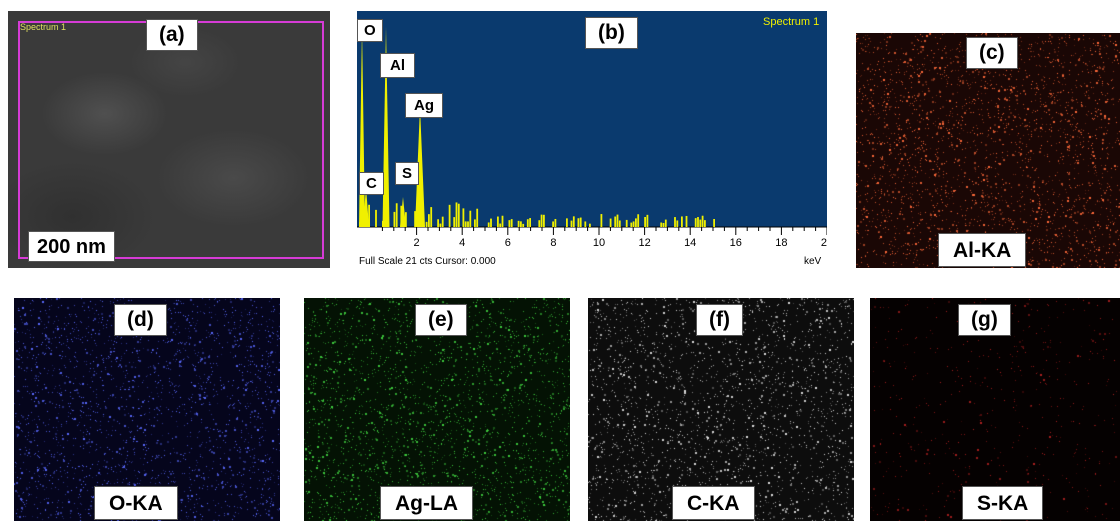  I want to click on panel-letter-c: (c), so click(992, 53).